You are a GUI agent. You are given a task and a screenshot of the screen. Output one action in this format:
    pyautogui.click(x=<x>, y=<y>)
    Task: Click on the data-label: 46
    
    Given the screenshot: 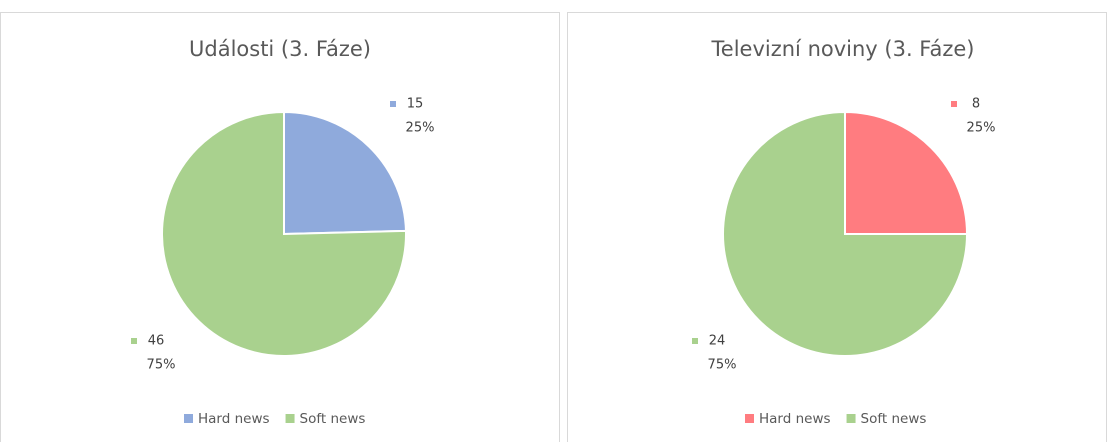 What is the action you would take?
    pyautogui.click(x=156, y=341)
    